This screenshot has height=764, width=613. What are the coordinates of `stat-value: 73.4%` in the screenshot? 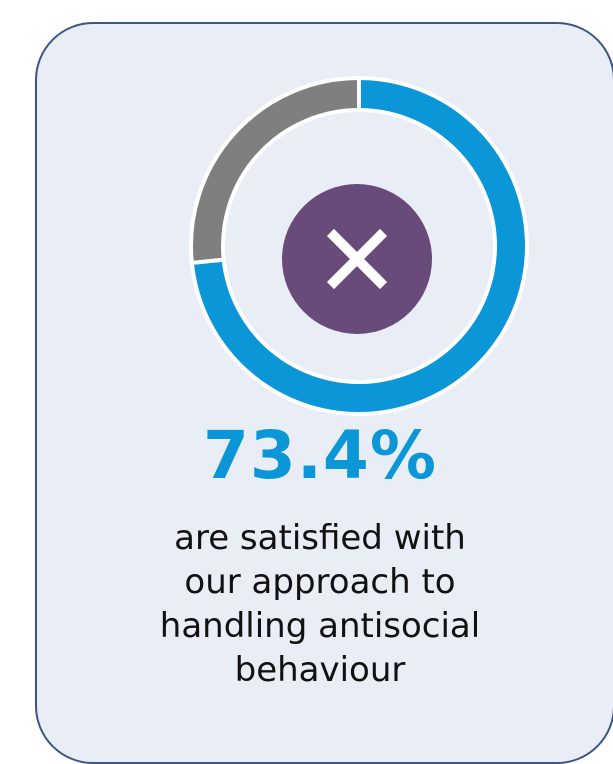 It's located at (320, 455).